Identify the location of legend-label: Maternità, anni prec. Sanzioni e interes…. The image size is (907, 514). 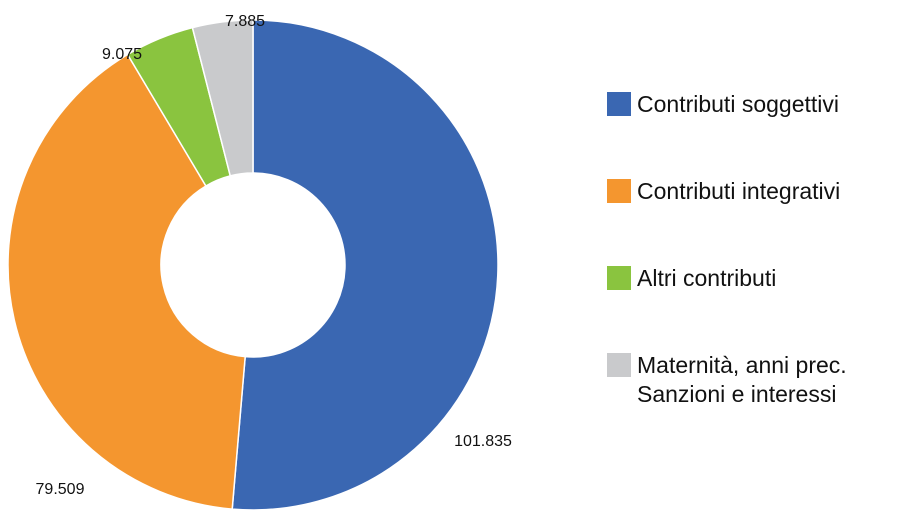
(742, 379).